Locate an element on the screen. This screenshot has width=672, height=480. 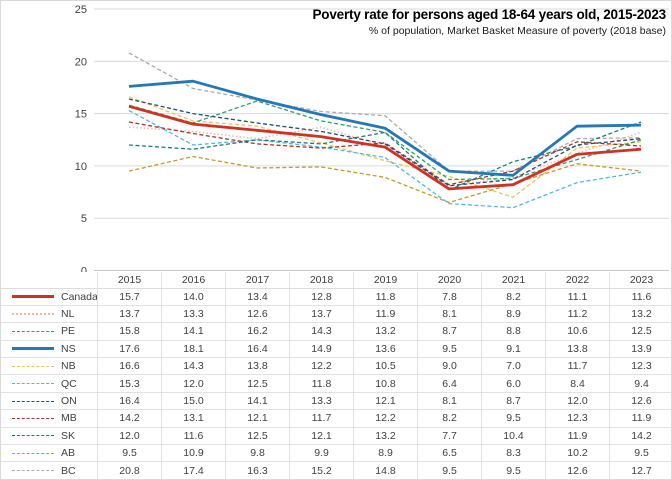
region-name: NB is located at coordinates (68, 366).